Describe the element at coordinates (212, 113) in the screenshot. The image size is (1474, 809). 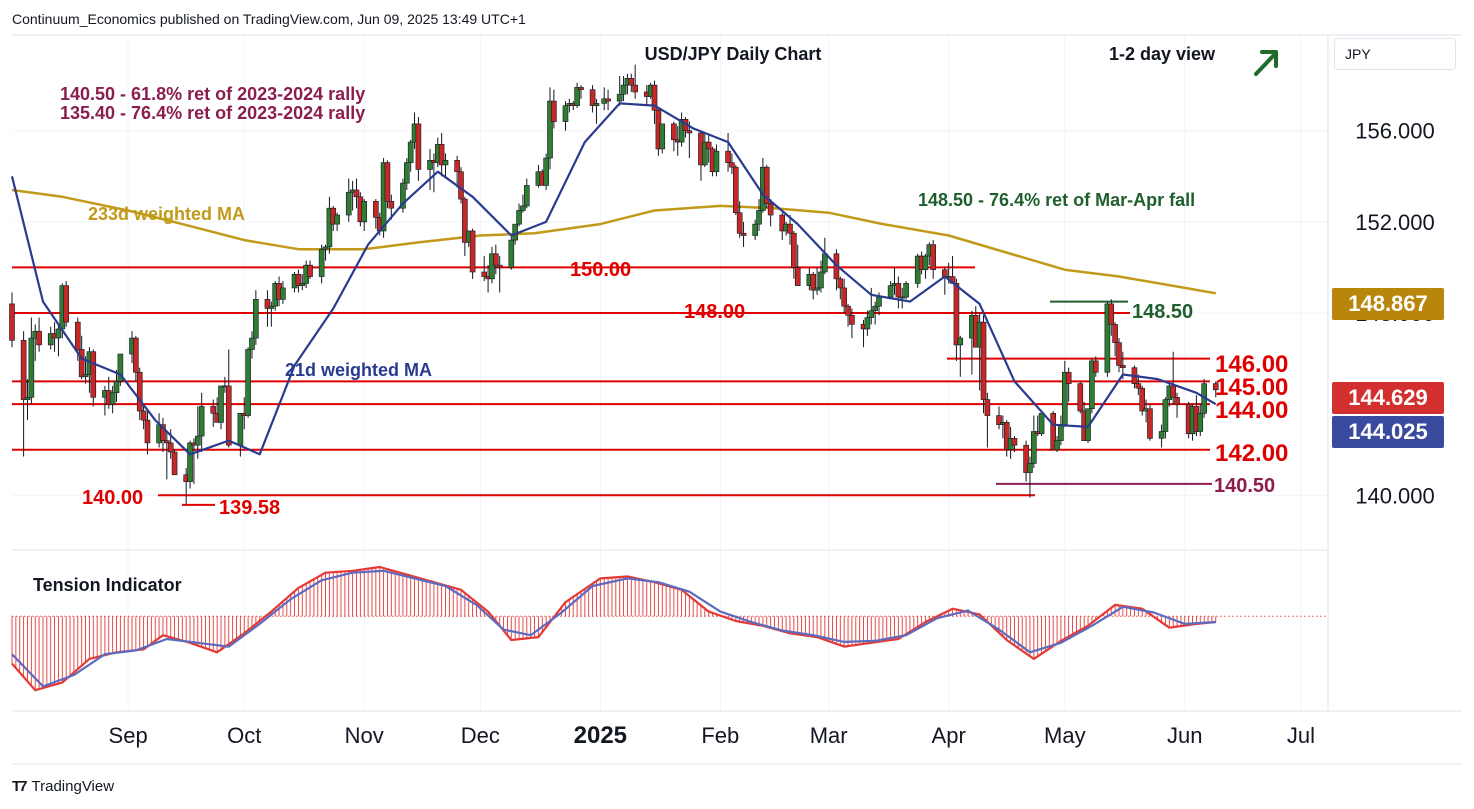
I see `retracement-note-2: 135.40 - 76.4% ret of 2023-2024 rally` at that location.